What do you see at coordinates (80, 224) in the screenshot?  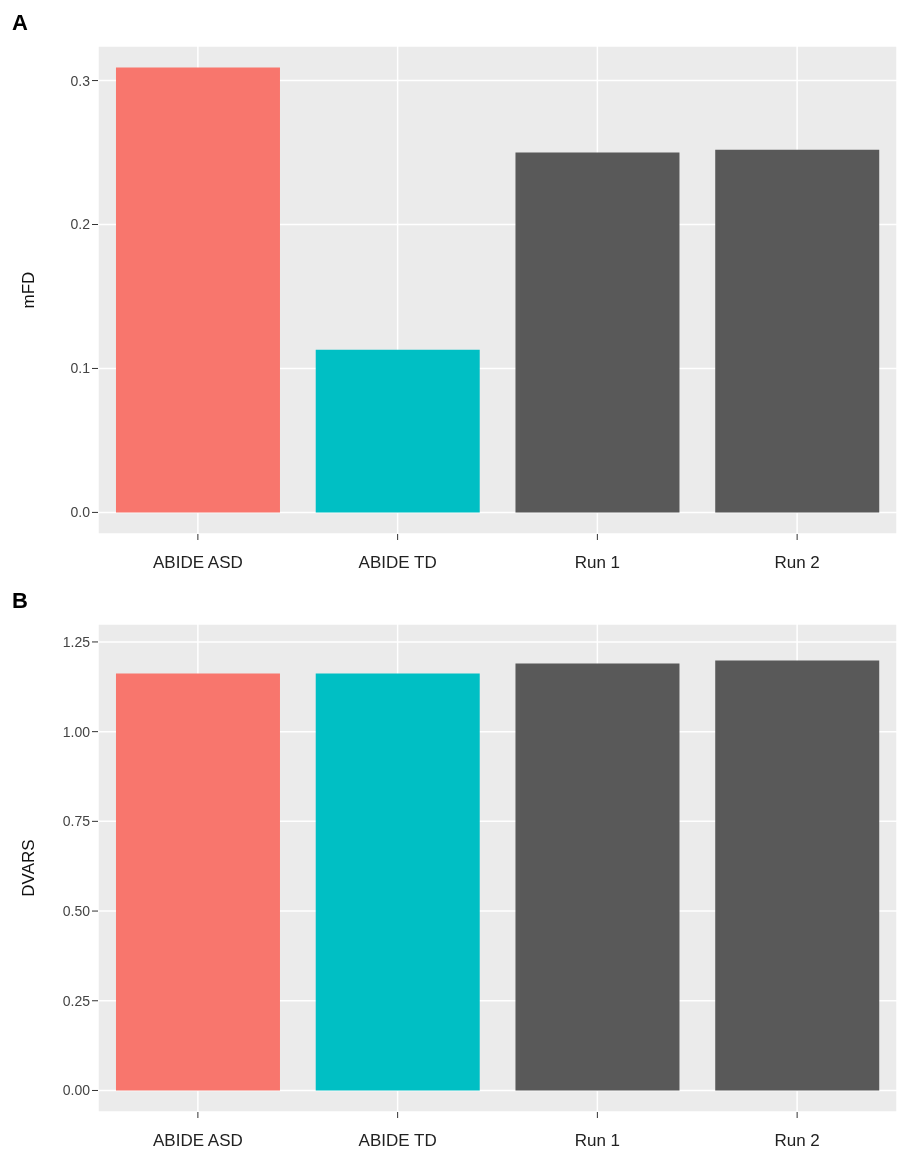 I see `y-tick-label: 0.2` at bounding box center [80, 224].